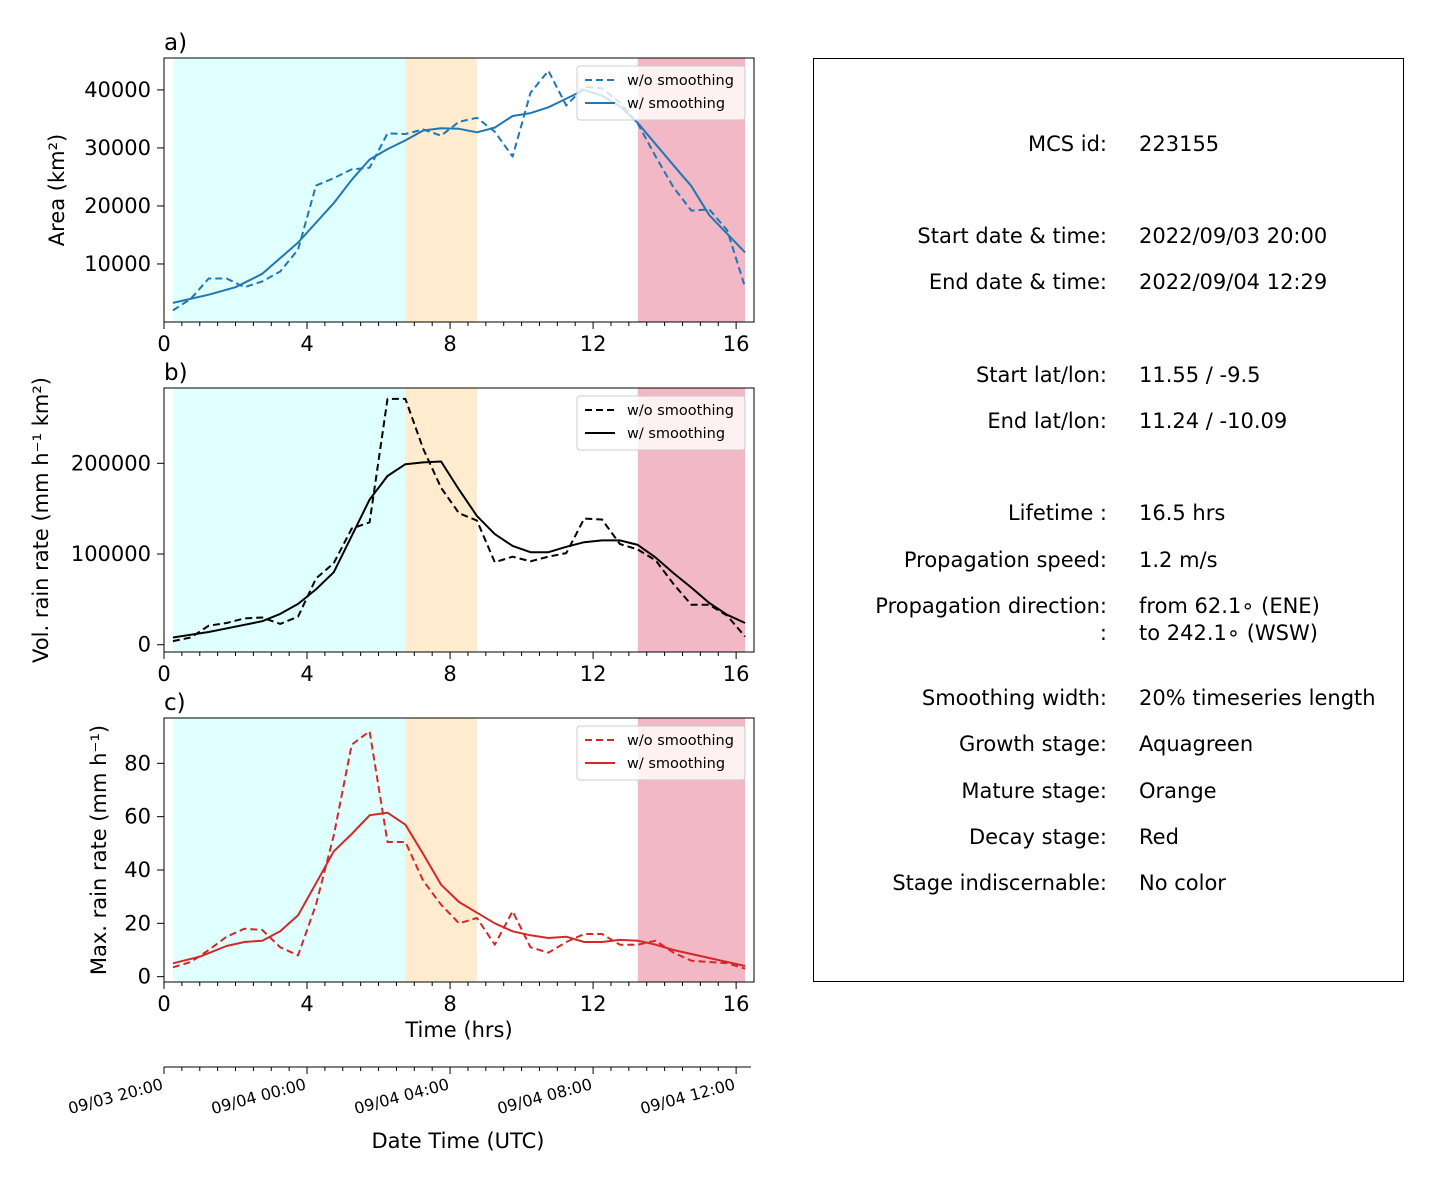 The height and width of the screenshot is (1181, 1433). I want to click on info-value: 1.2 m/s, so click(1178, 560).